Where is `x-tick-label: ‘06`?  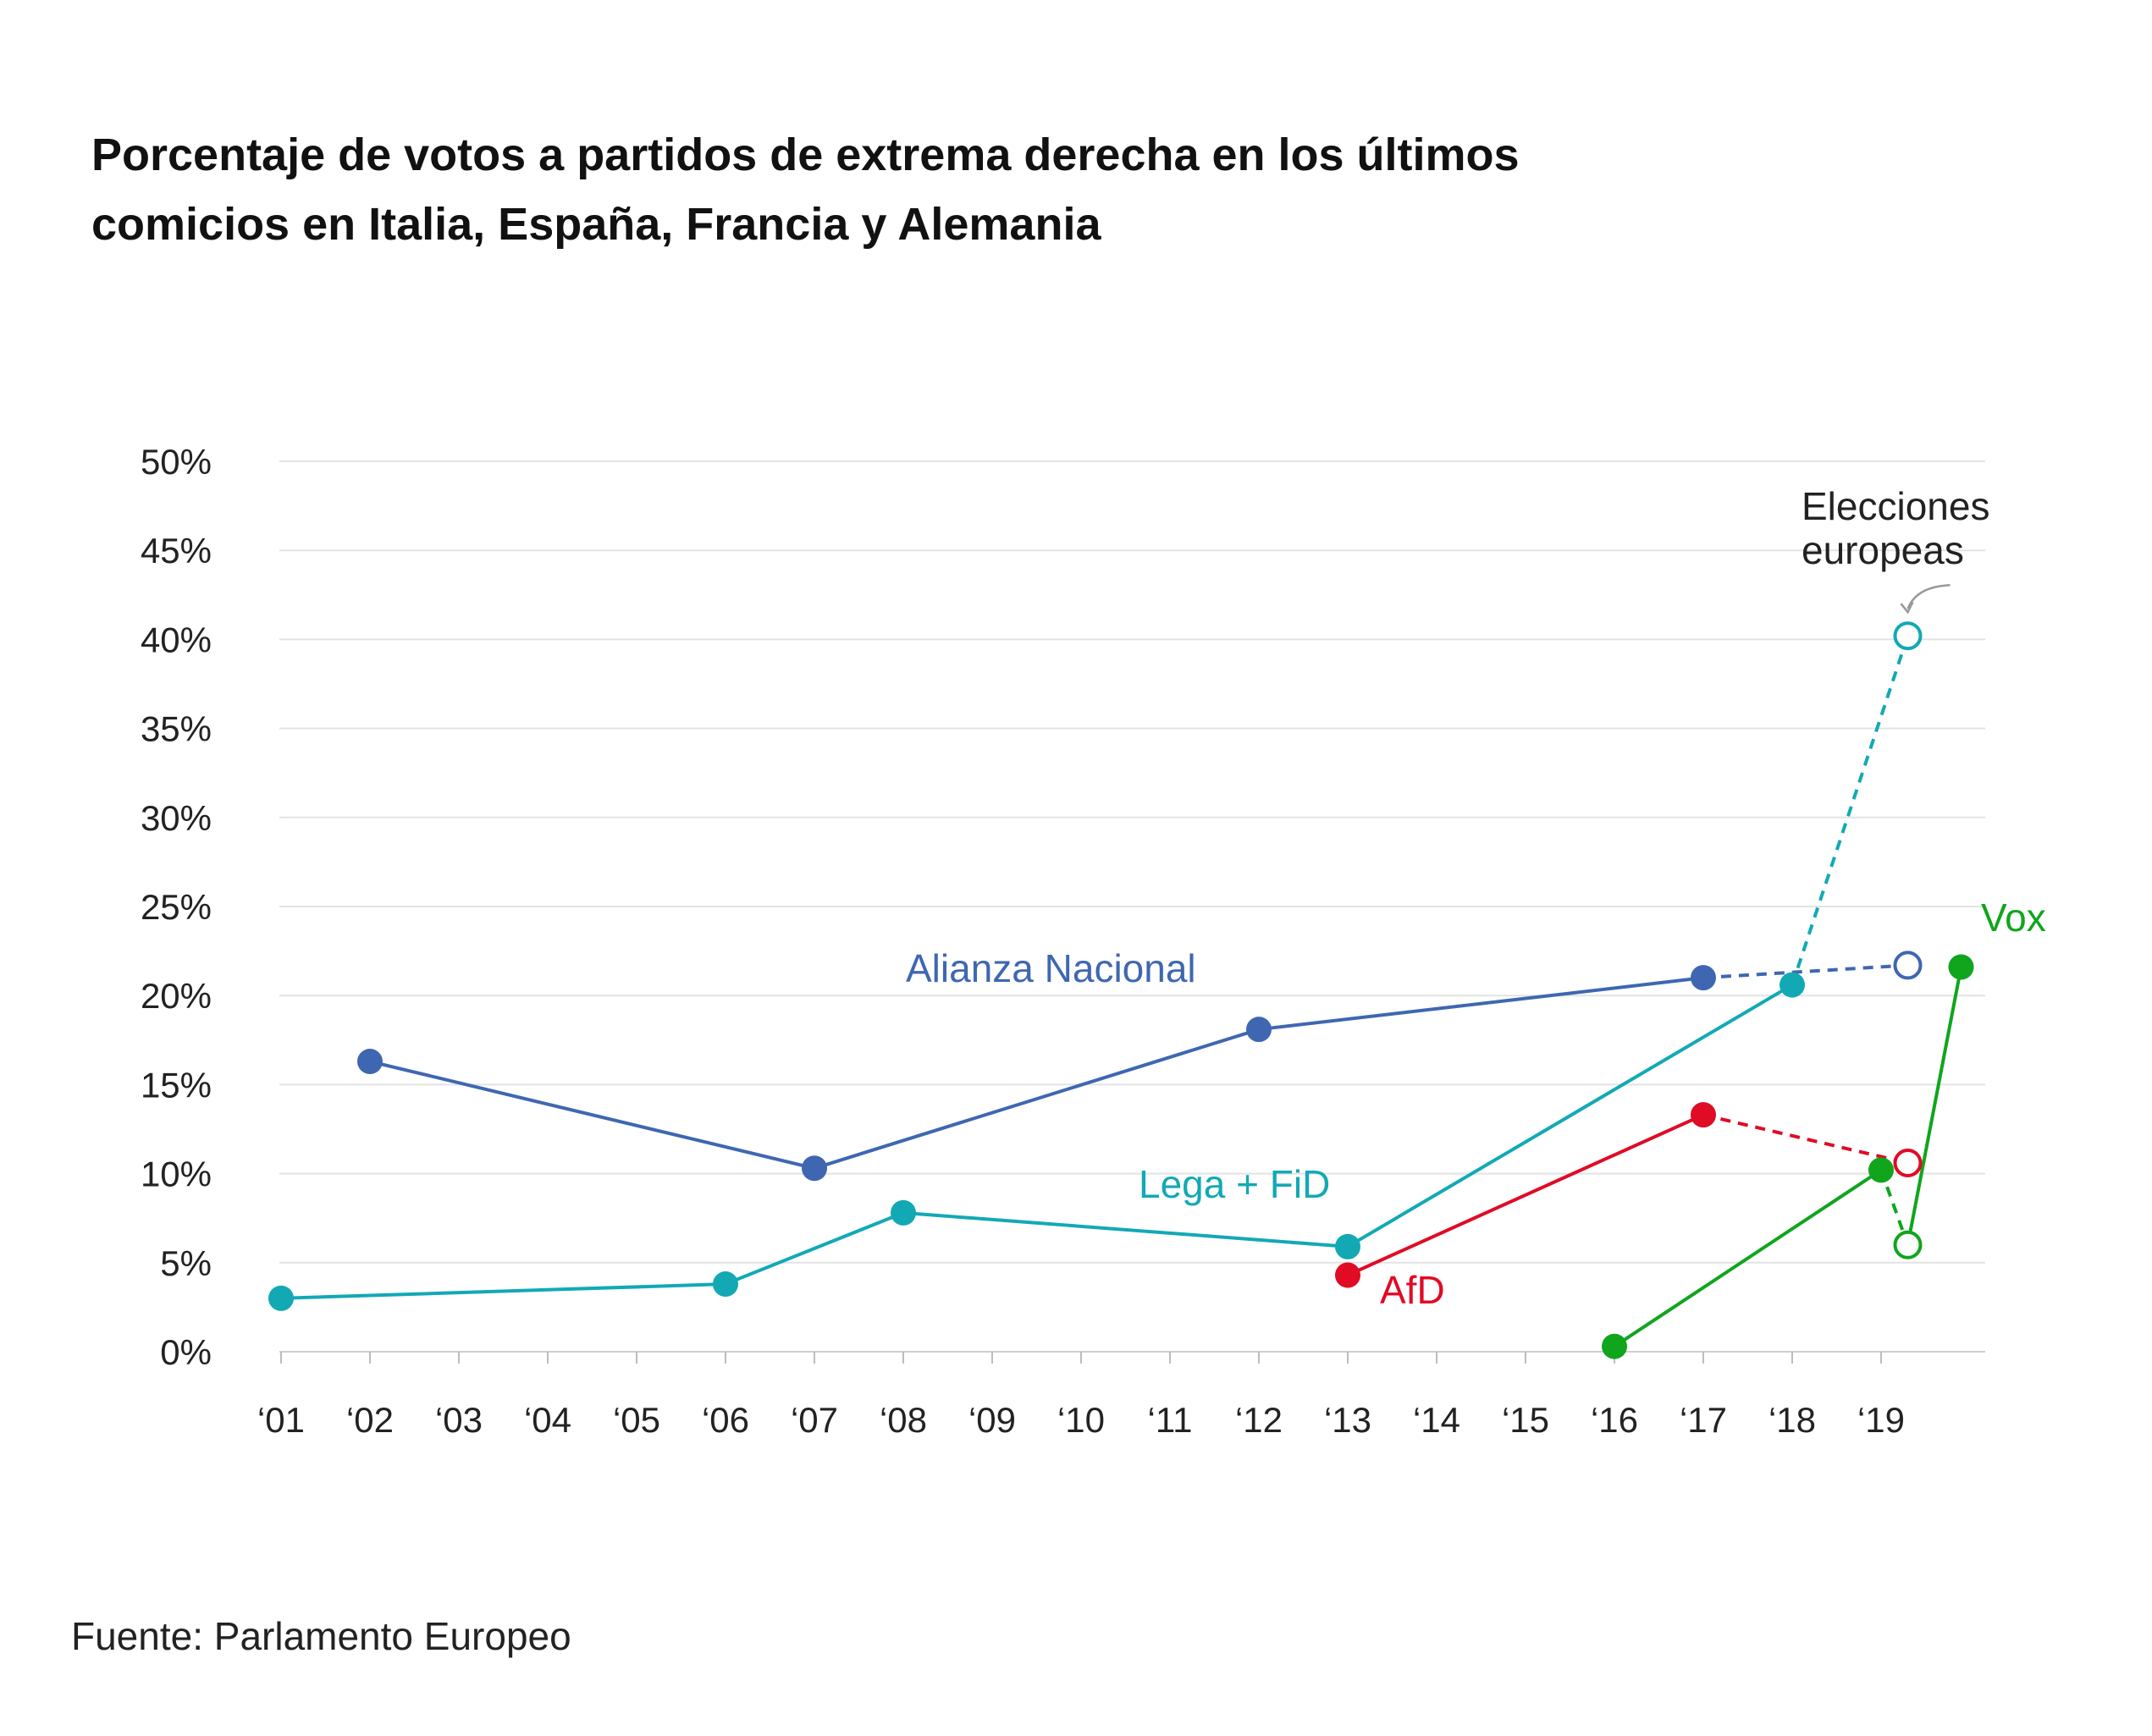
x-tick-label: ‘06 is located at coordinates (725, 1420).